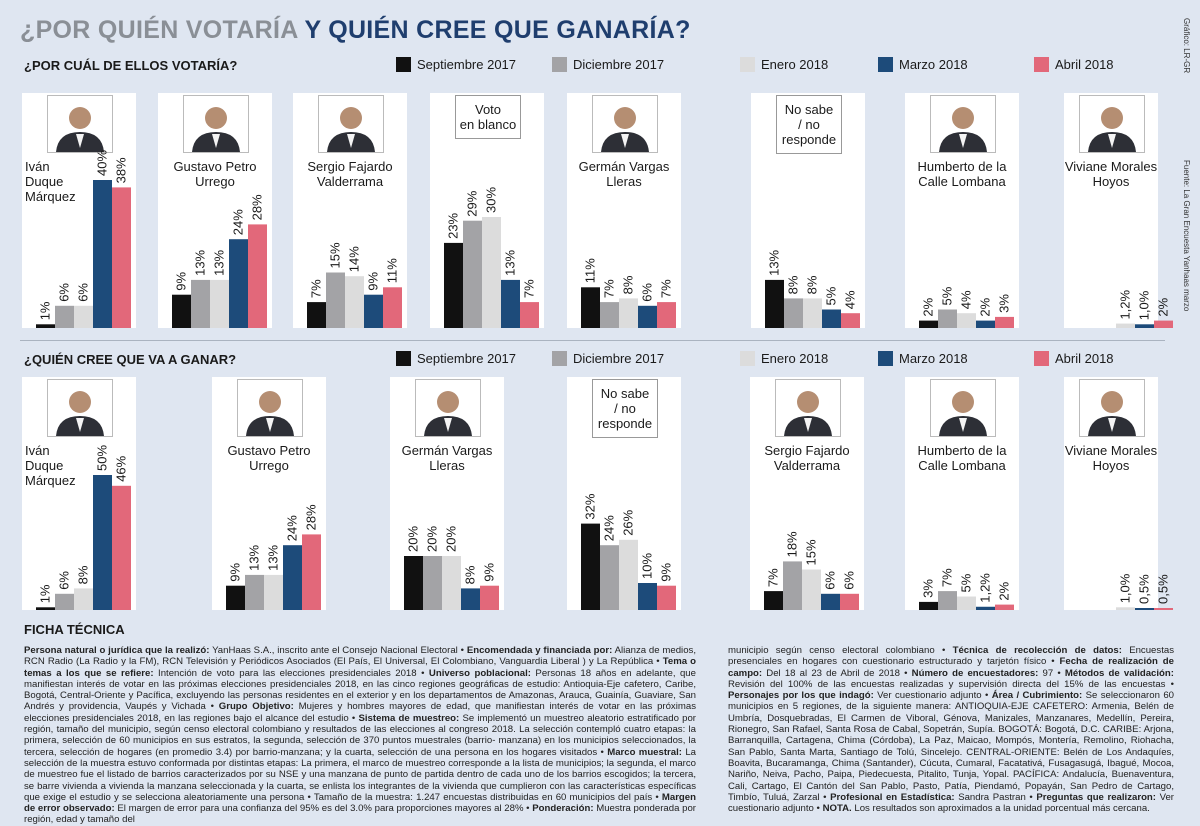 The height and width of the screenshot is (826, 1200). Describe the element at coordinates (413, 583) in the screenshot. I see `bar-german-vargas-lleras-septiembre-2017` at that location.